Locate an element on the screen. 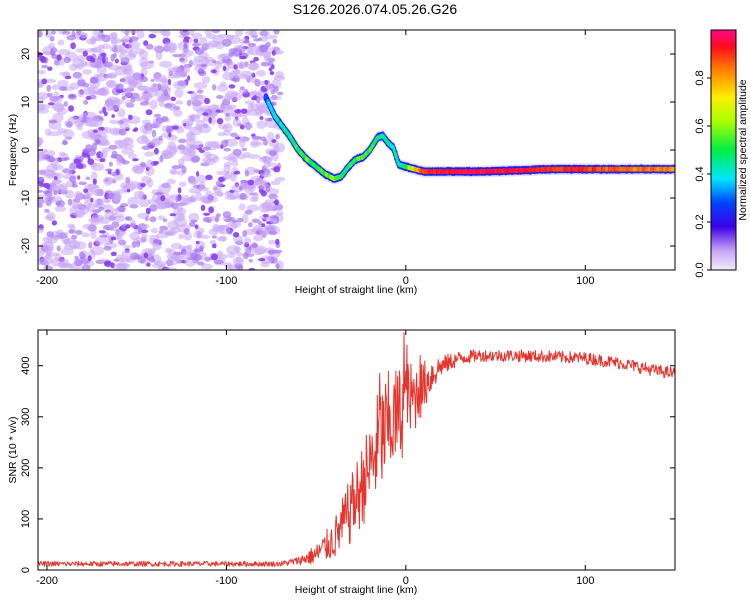 The image size is (750, 600). spectrogram-x-tick-label: -100 is located at coordinates (226, 281).